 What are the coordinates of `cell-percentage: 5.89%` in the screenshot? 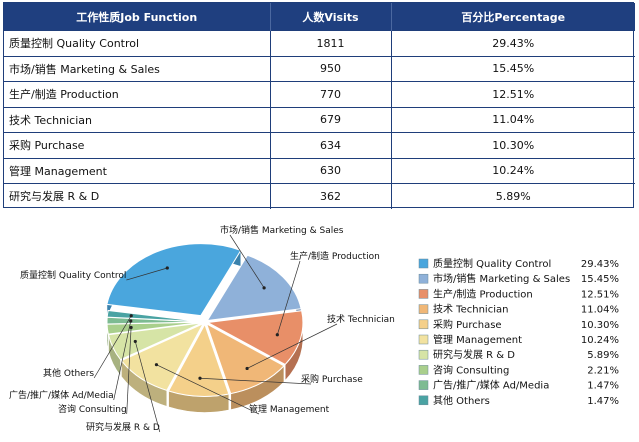 It's located at (513, 196).